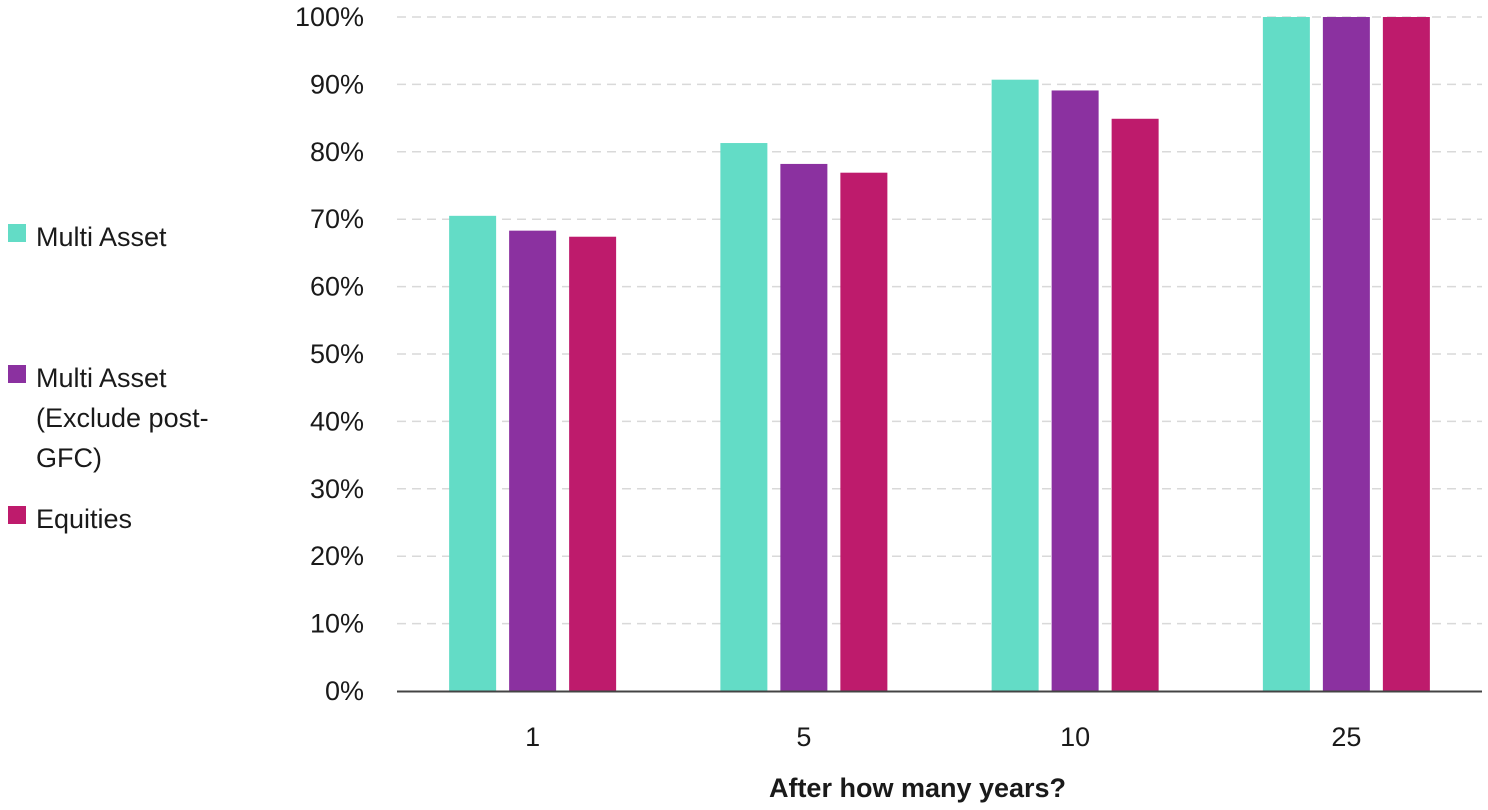 The width and height of the screenshot is (1488, 810). What do you see at coordinates (337, 84) in the screenshot?
I see `y-tick-label-90: 90%` at bounding box center [337, 84].